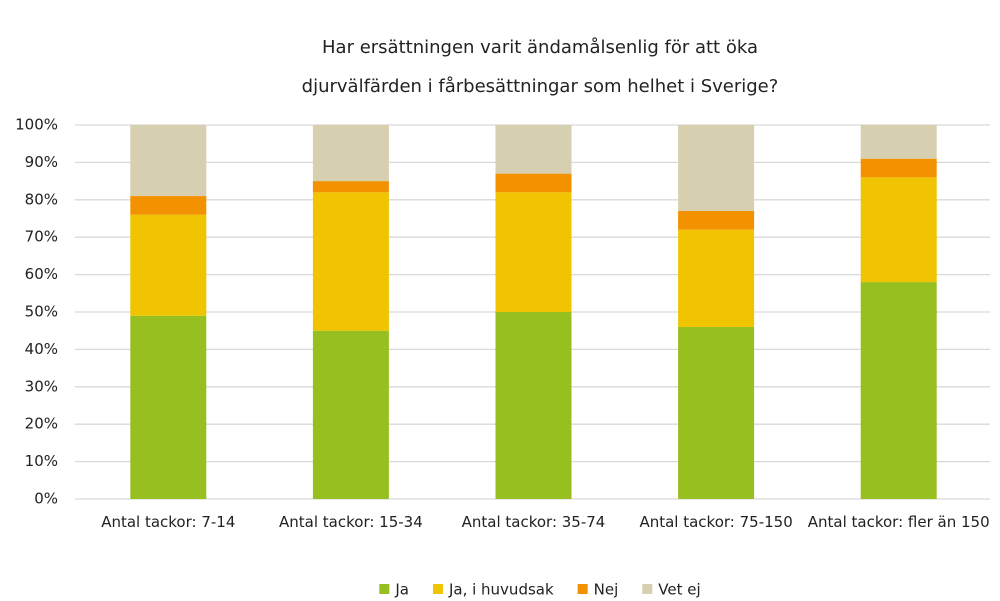  What do you see at coordinates (41, 162) in the screenshot?
I see `y-tick-label: 90%` at bounding box center [41, 162].